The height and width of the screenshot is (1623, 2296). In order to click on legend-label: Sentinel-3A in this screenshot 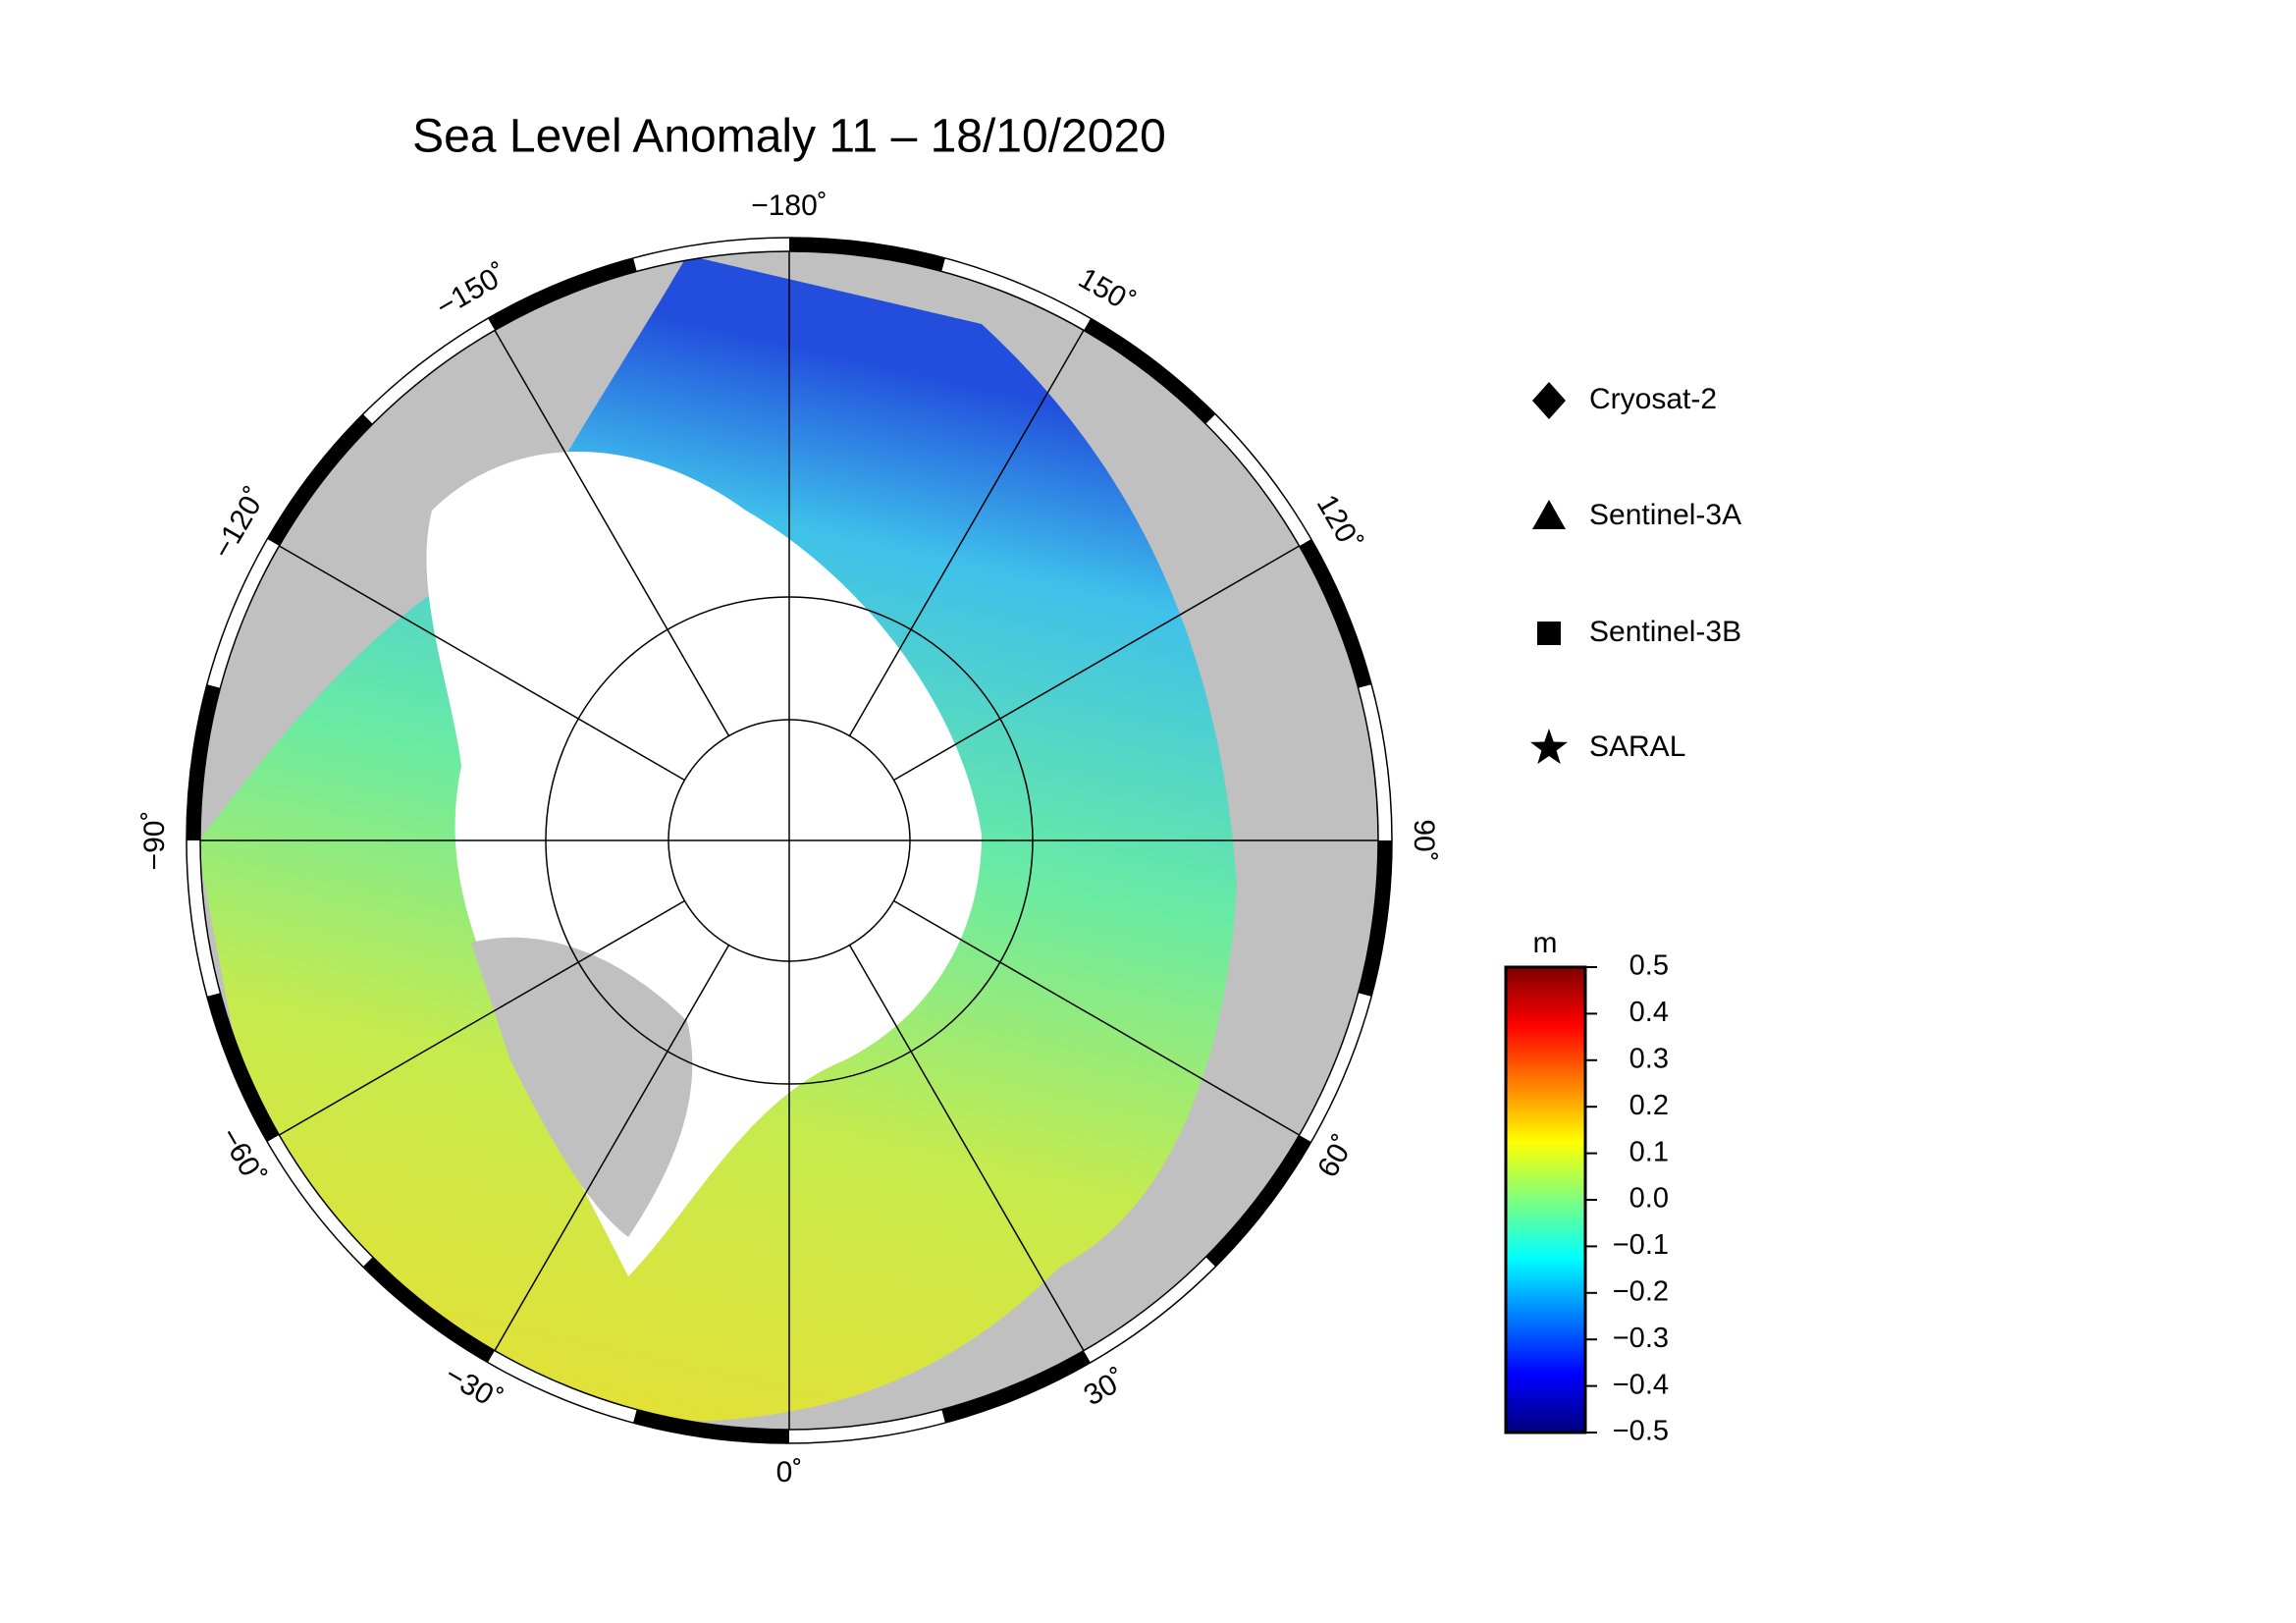, I will do `click(1665, 515)`.